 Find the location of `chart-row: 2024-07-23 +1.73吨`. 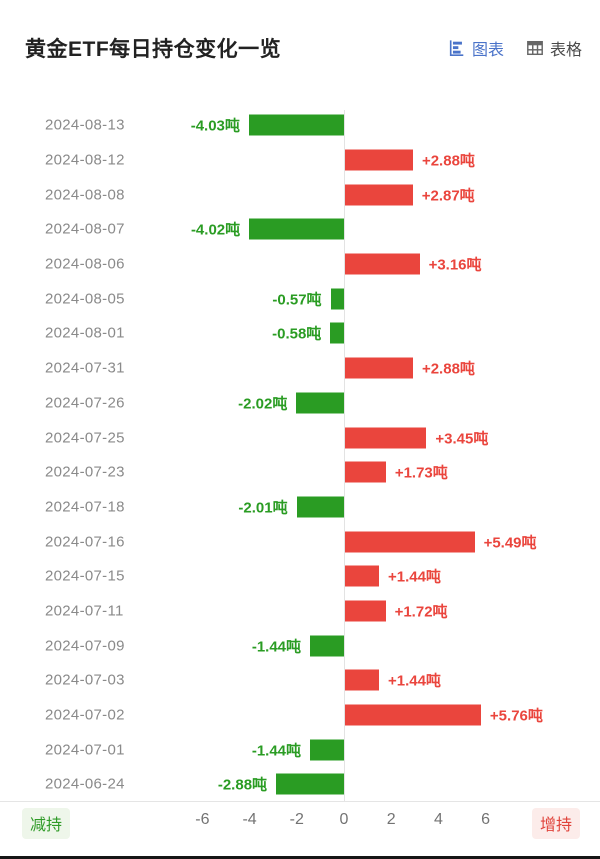

chart-row: 2024-07-23 +1.73吨 is located at coordinates (300, 472).